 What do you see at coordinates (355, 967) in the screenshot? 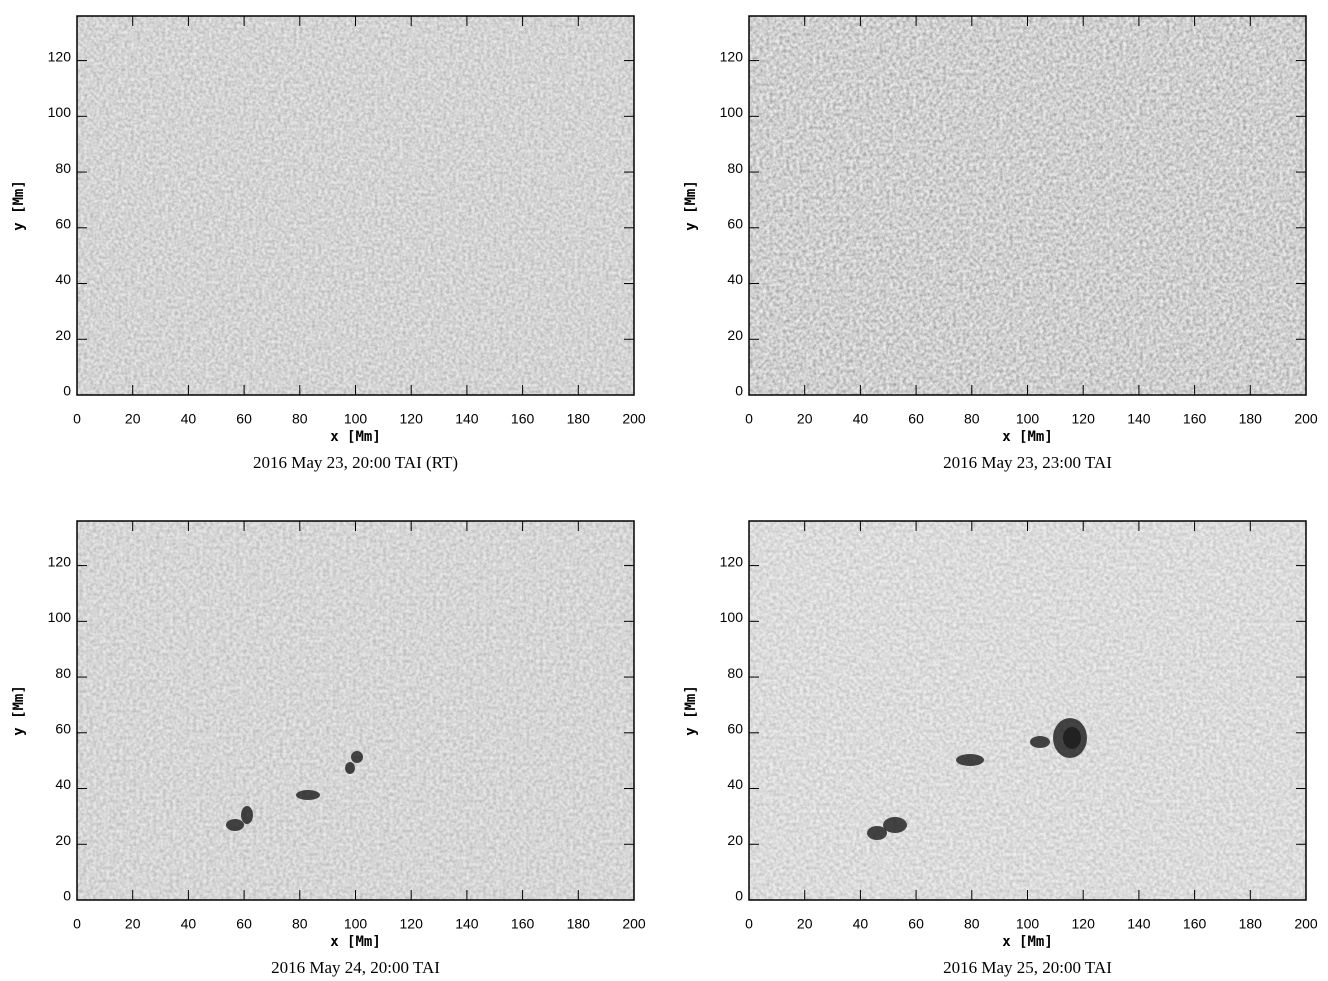
I see `caption: 2016 May 24, 20:00 TAI` at bounding box center [355, 967].